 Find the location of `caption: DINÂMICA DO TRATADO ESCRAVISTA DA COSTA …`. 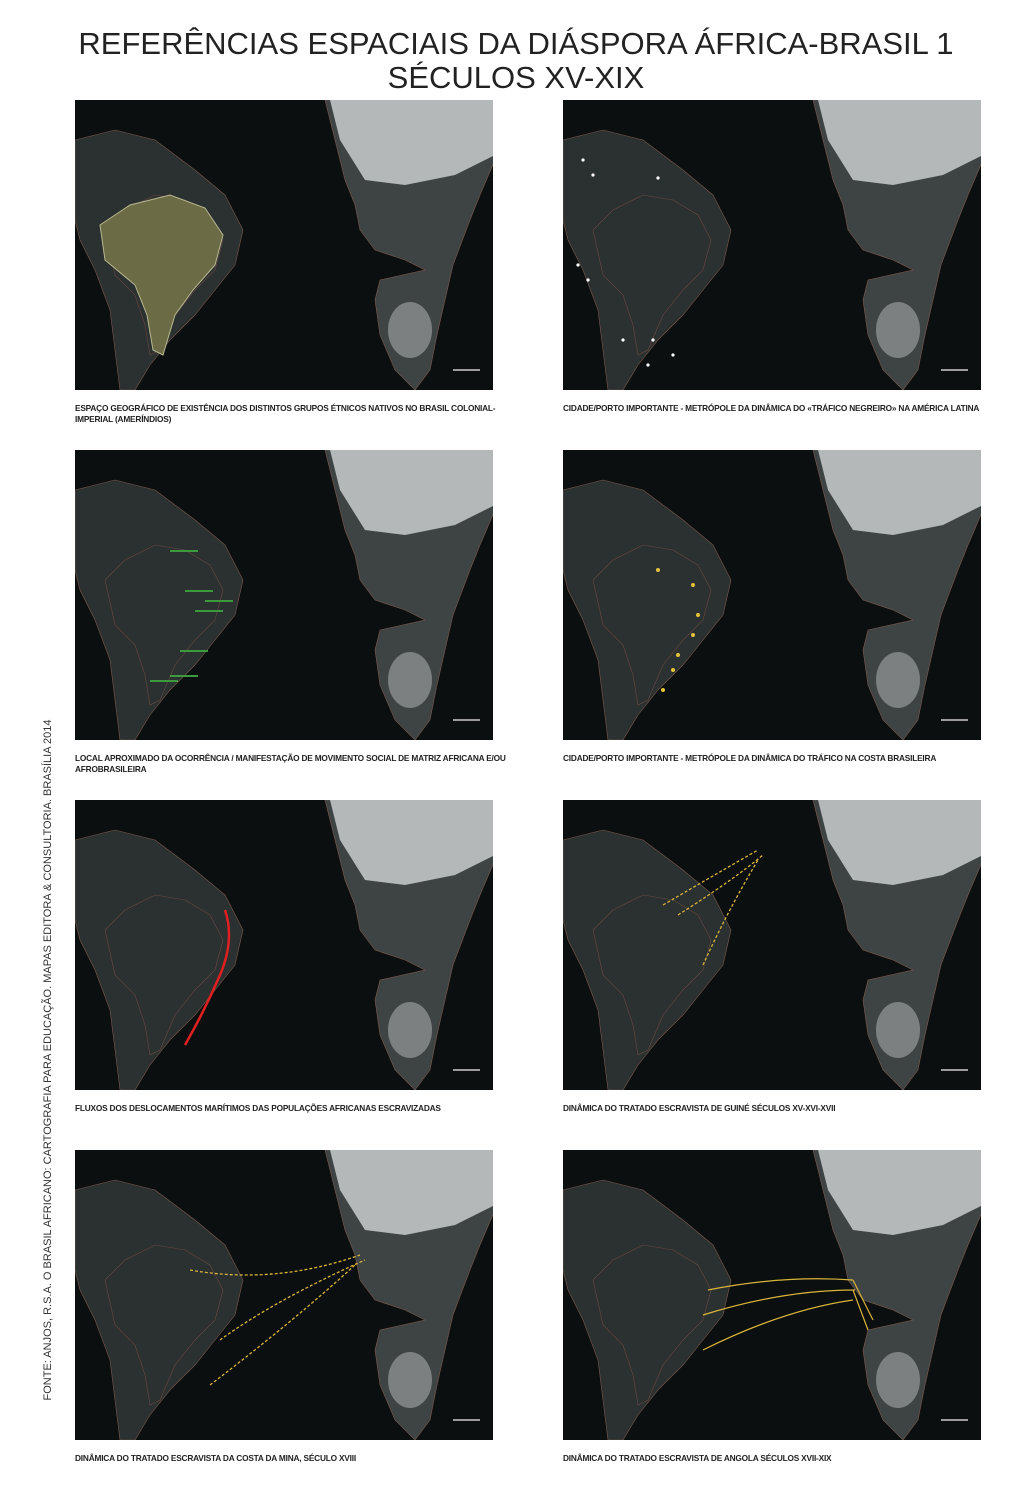

caption: DINÂMICA DO TRATADO ESCRAVISTA DA COSTA … is located at coordinates (215, 1458).